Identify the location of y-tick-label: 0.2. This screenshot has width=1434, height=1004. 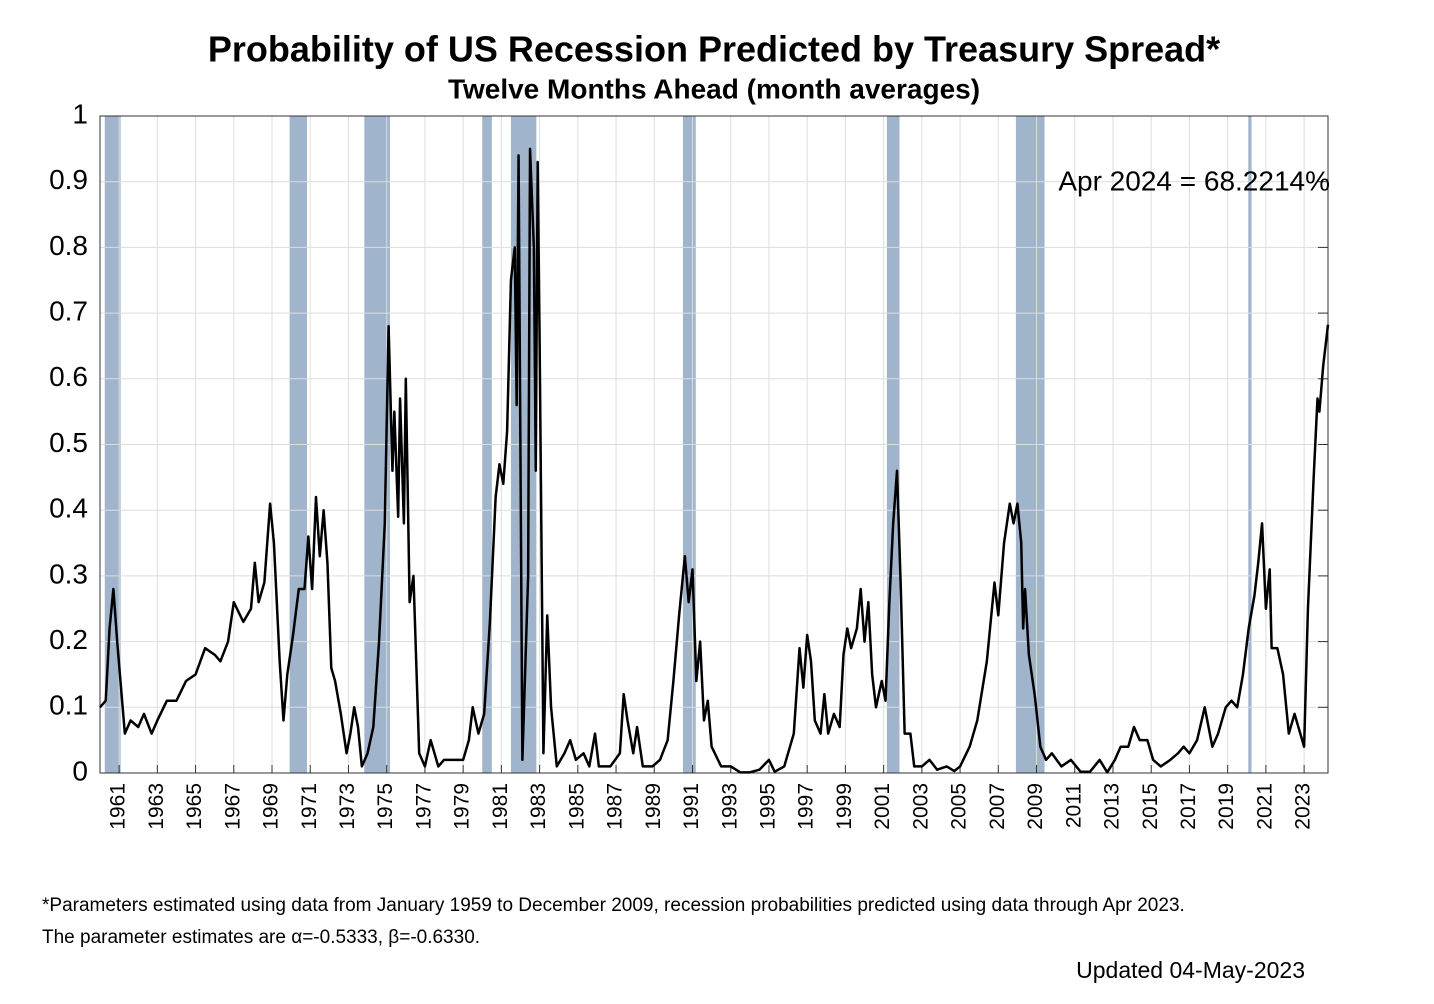
(68, 639).